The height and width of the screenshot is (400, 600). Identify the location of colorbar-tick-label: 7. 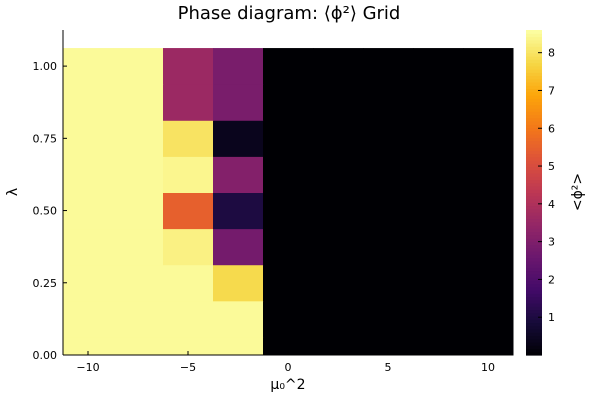
(551, 90).